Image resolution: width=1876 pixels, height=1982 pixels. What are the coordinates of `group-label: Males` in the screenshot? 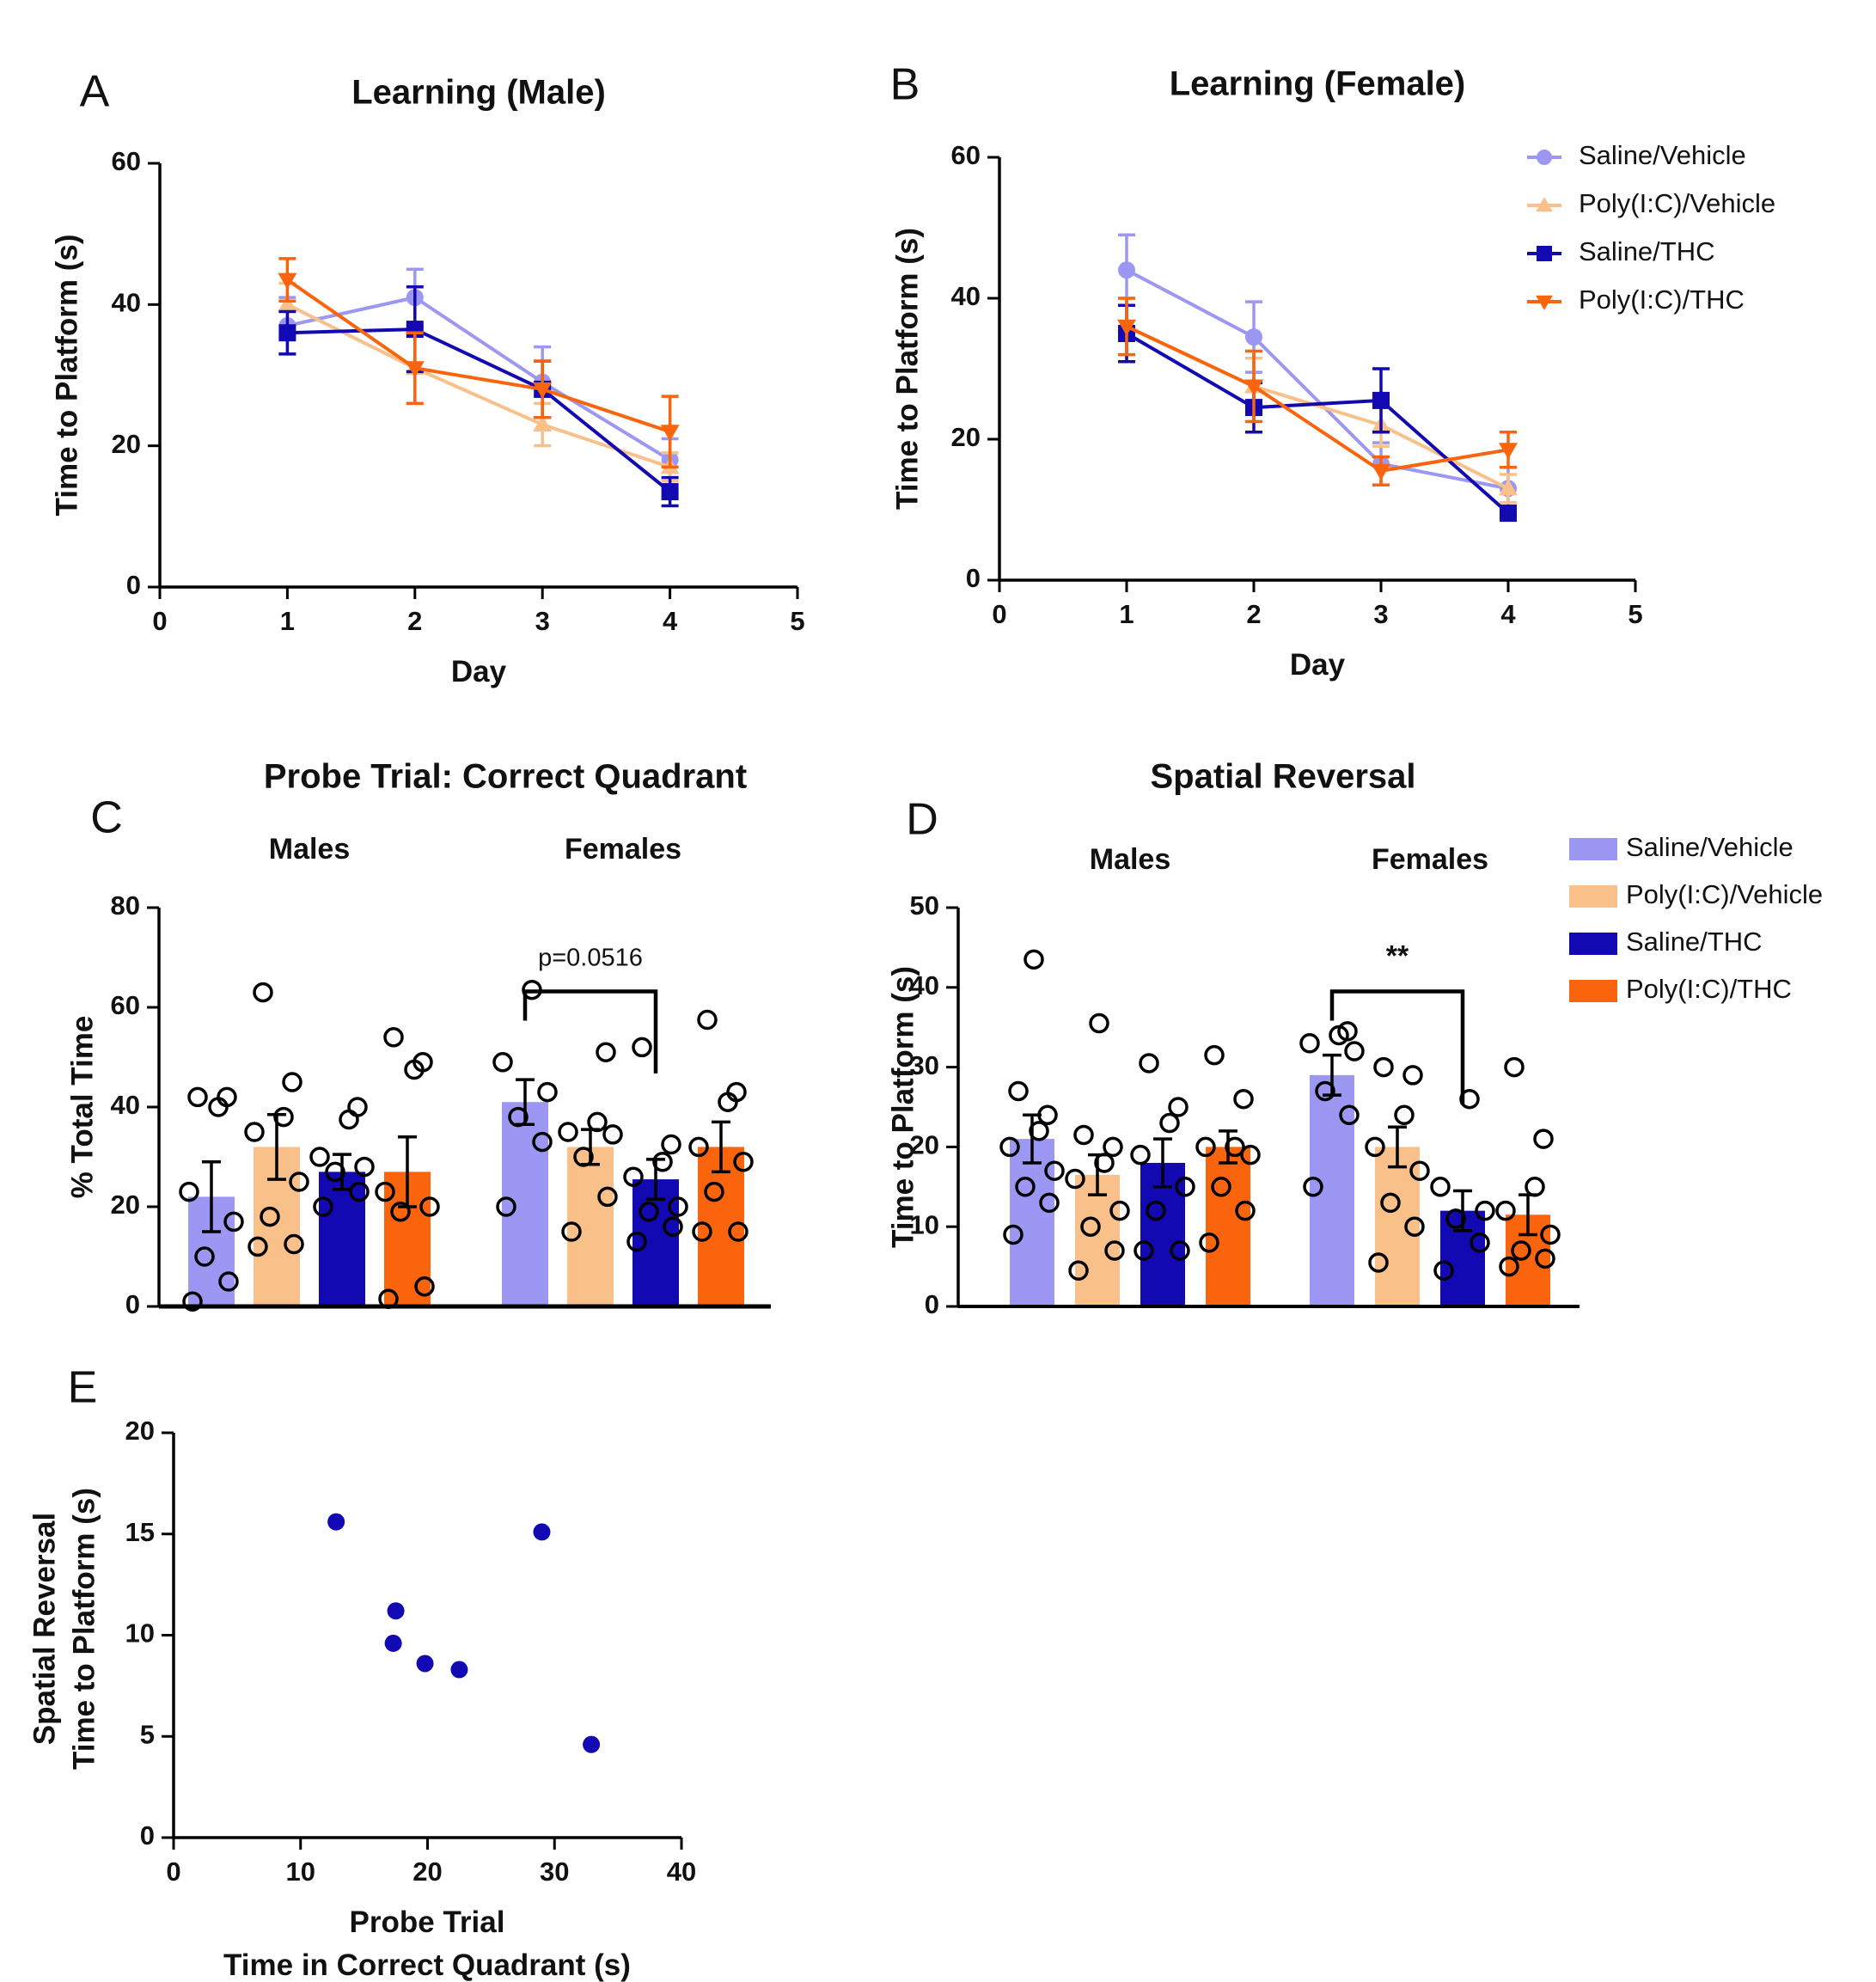 It's located at (310, 849).